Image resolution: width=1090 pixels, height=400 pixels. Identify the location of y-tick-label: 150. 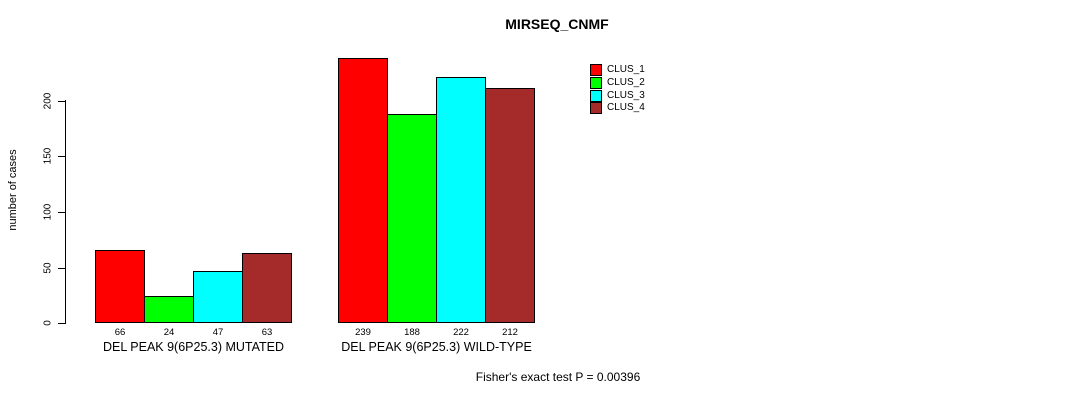
(48, 156).